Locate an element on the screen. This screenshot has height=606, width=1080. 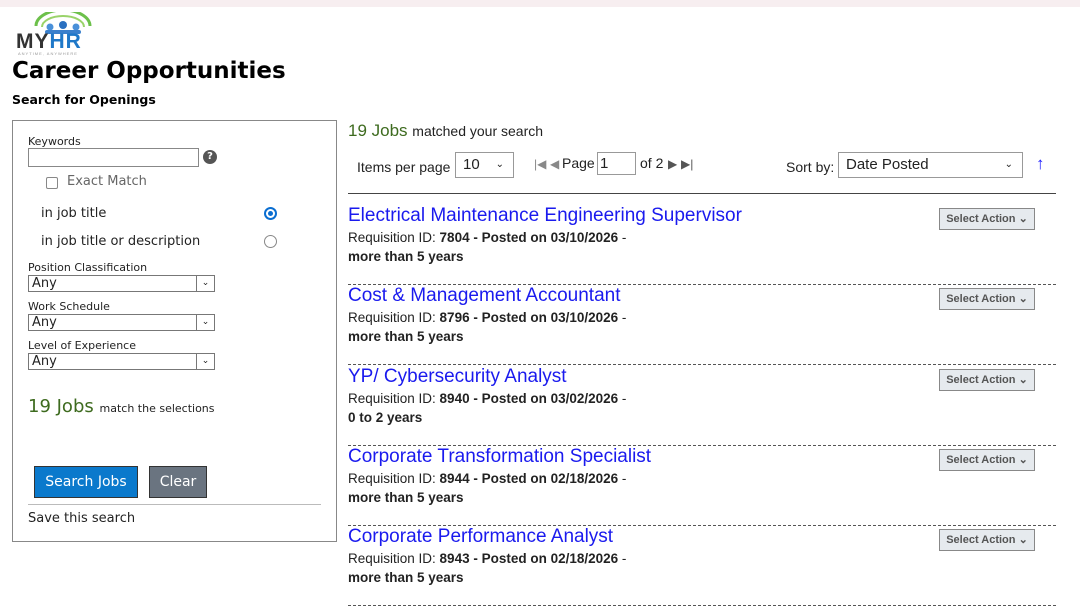
divider is located at coordinates (174, 504).